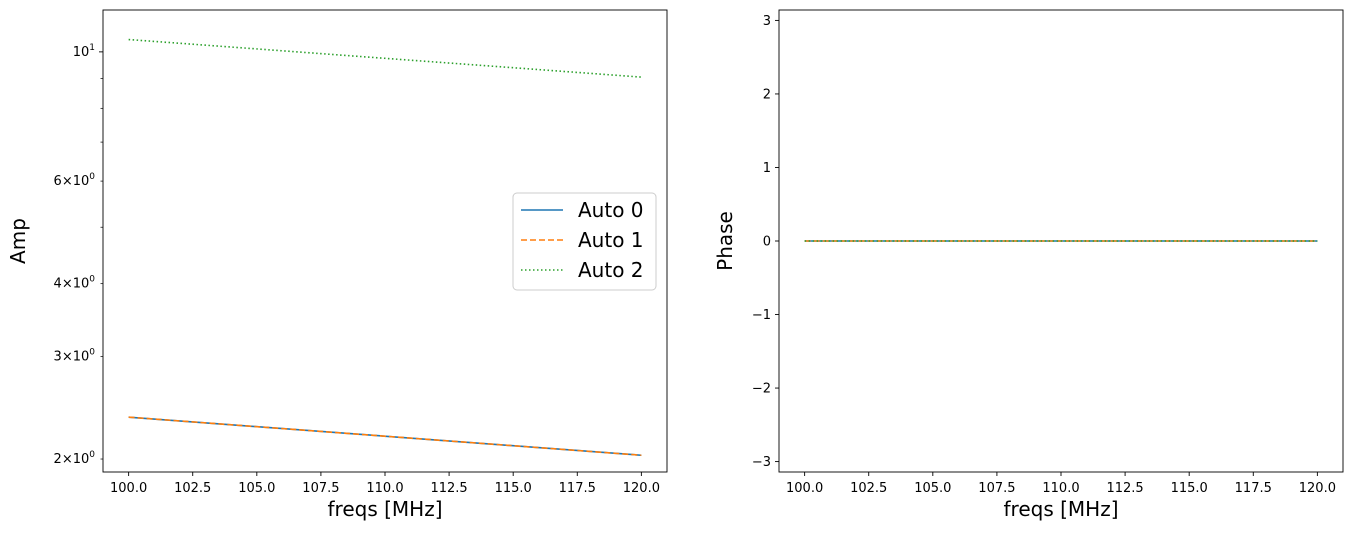  I want to click on legend: Auto 0 Auto 1 Auto 2, so click(584, 241).